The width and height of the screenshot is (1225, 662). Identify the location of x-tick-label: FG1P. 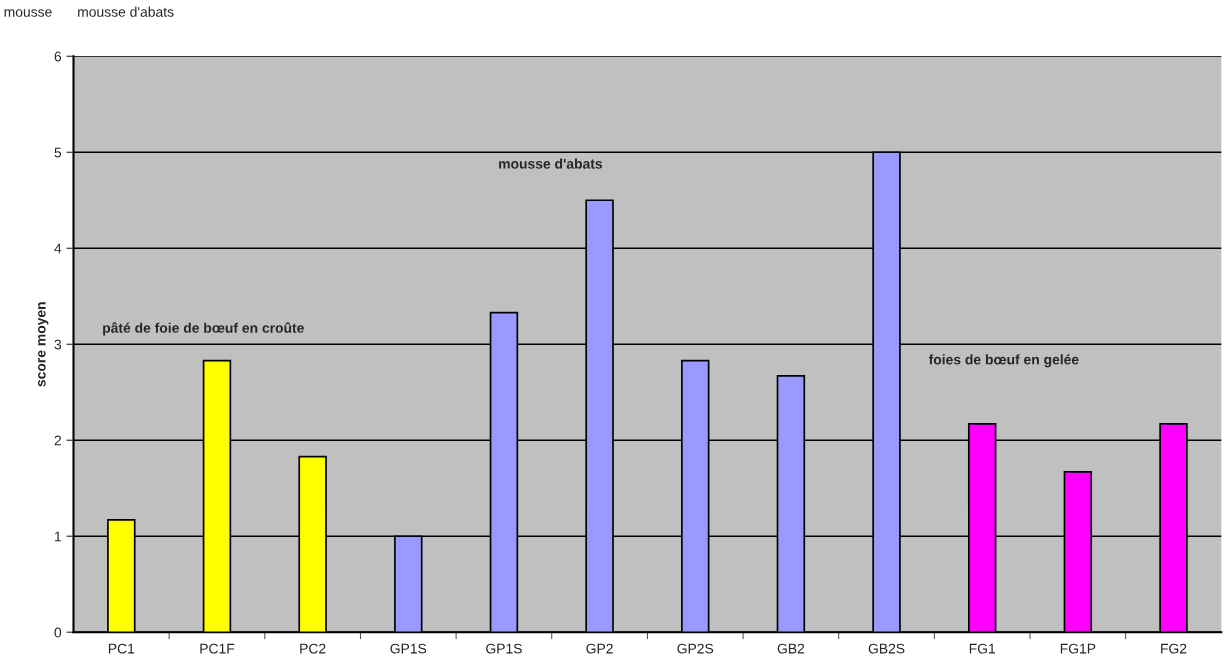
(1078, 648).